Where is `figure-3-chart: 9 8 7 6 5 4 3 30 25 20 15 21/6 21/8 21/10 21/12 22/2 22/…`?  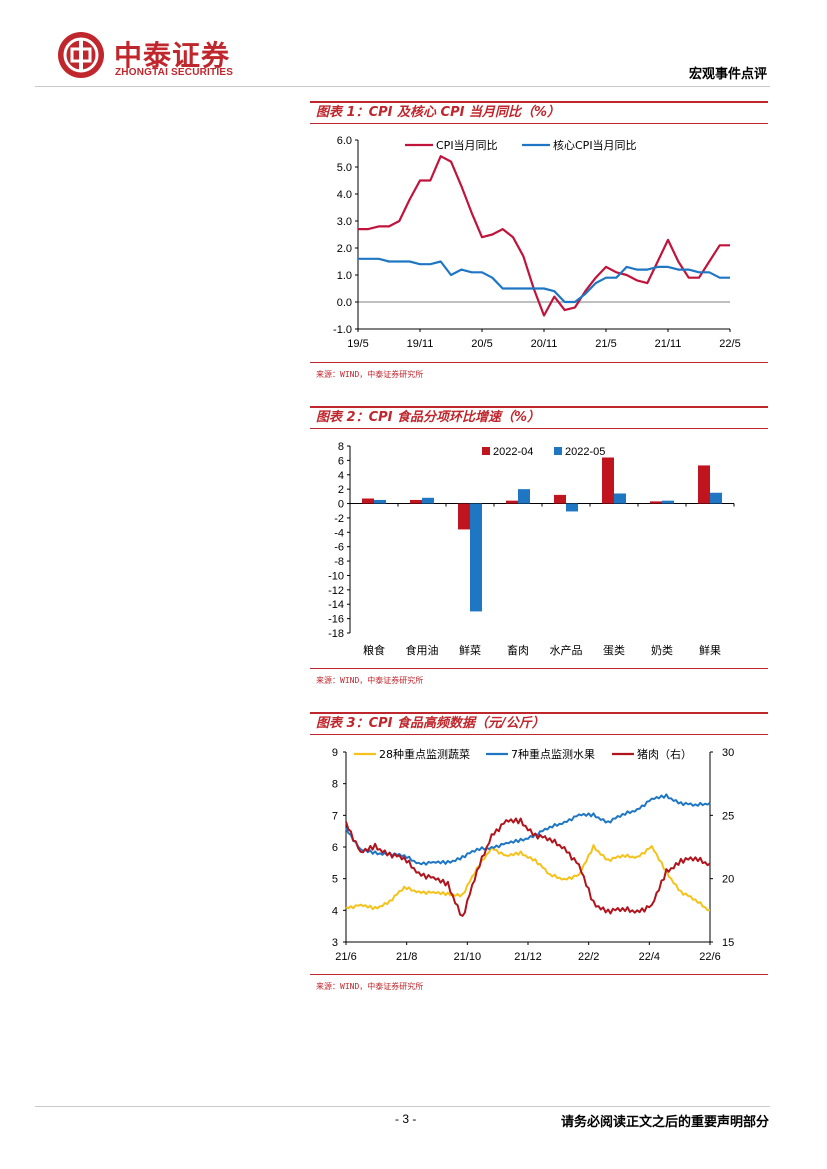 figure-3-chart: 9 8 7 6 5 4 3 30 25 20 15 21/6 21/8 21/10 21/12 22/2 22/… is located at coordinates (539, 854).